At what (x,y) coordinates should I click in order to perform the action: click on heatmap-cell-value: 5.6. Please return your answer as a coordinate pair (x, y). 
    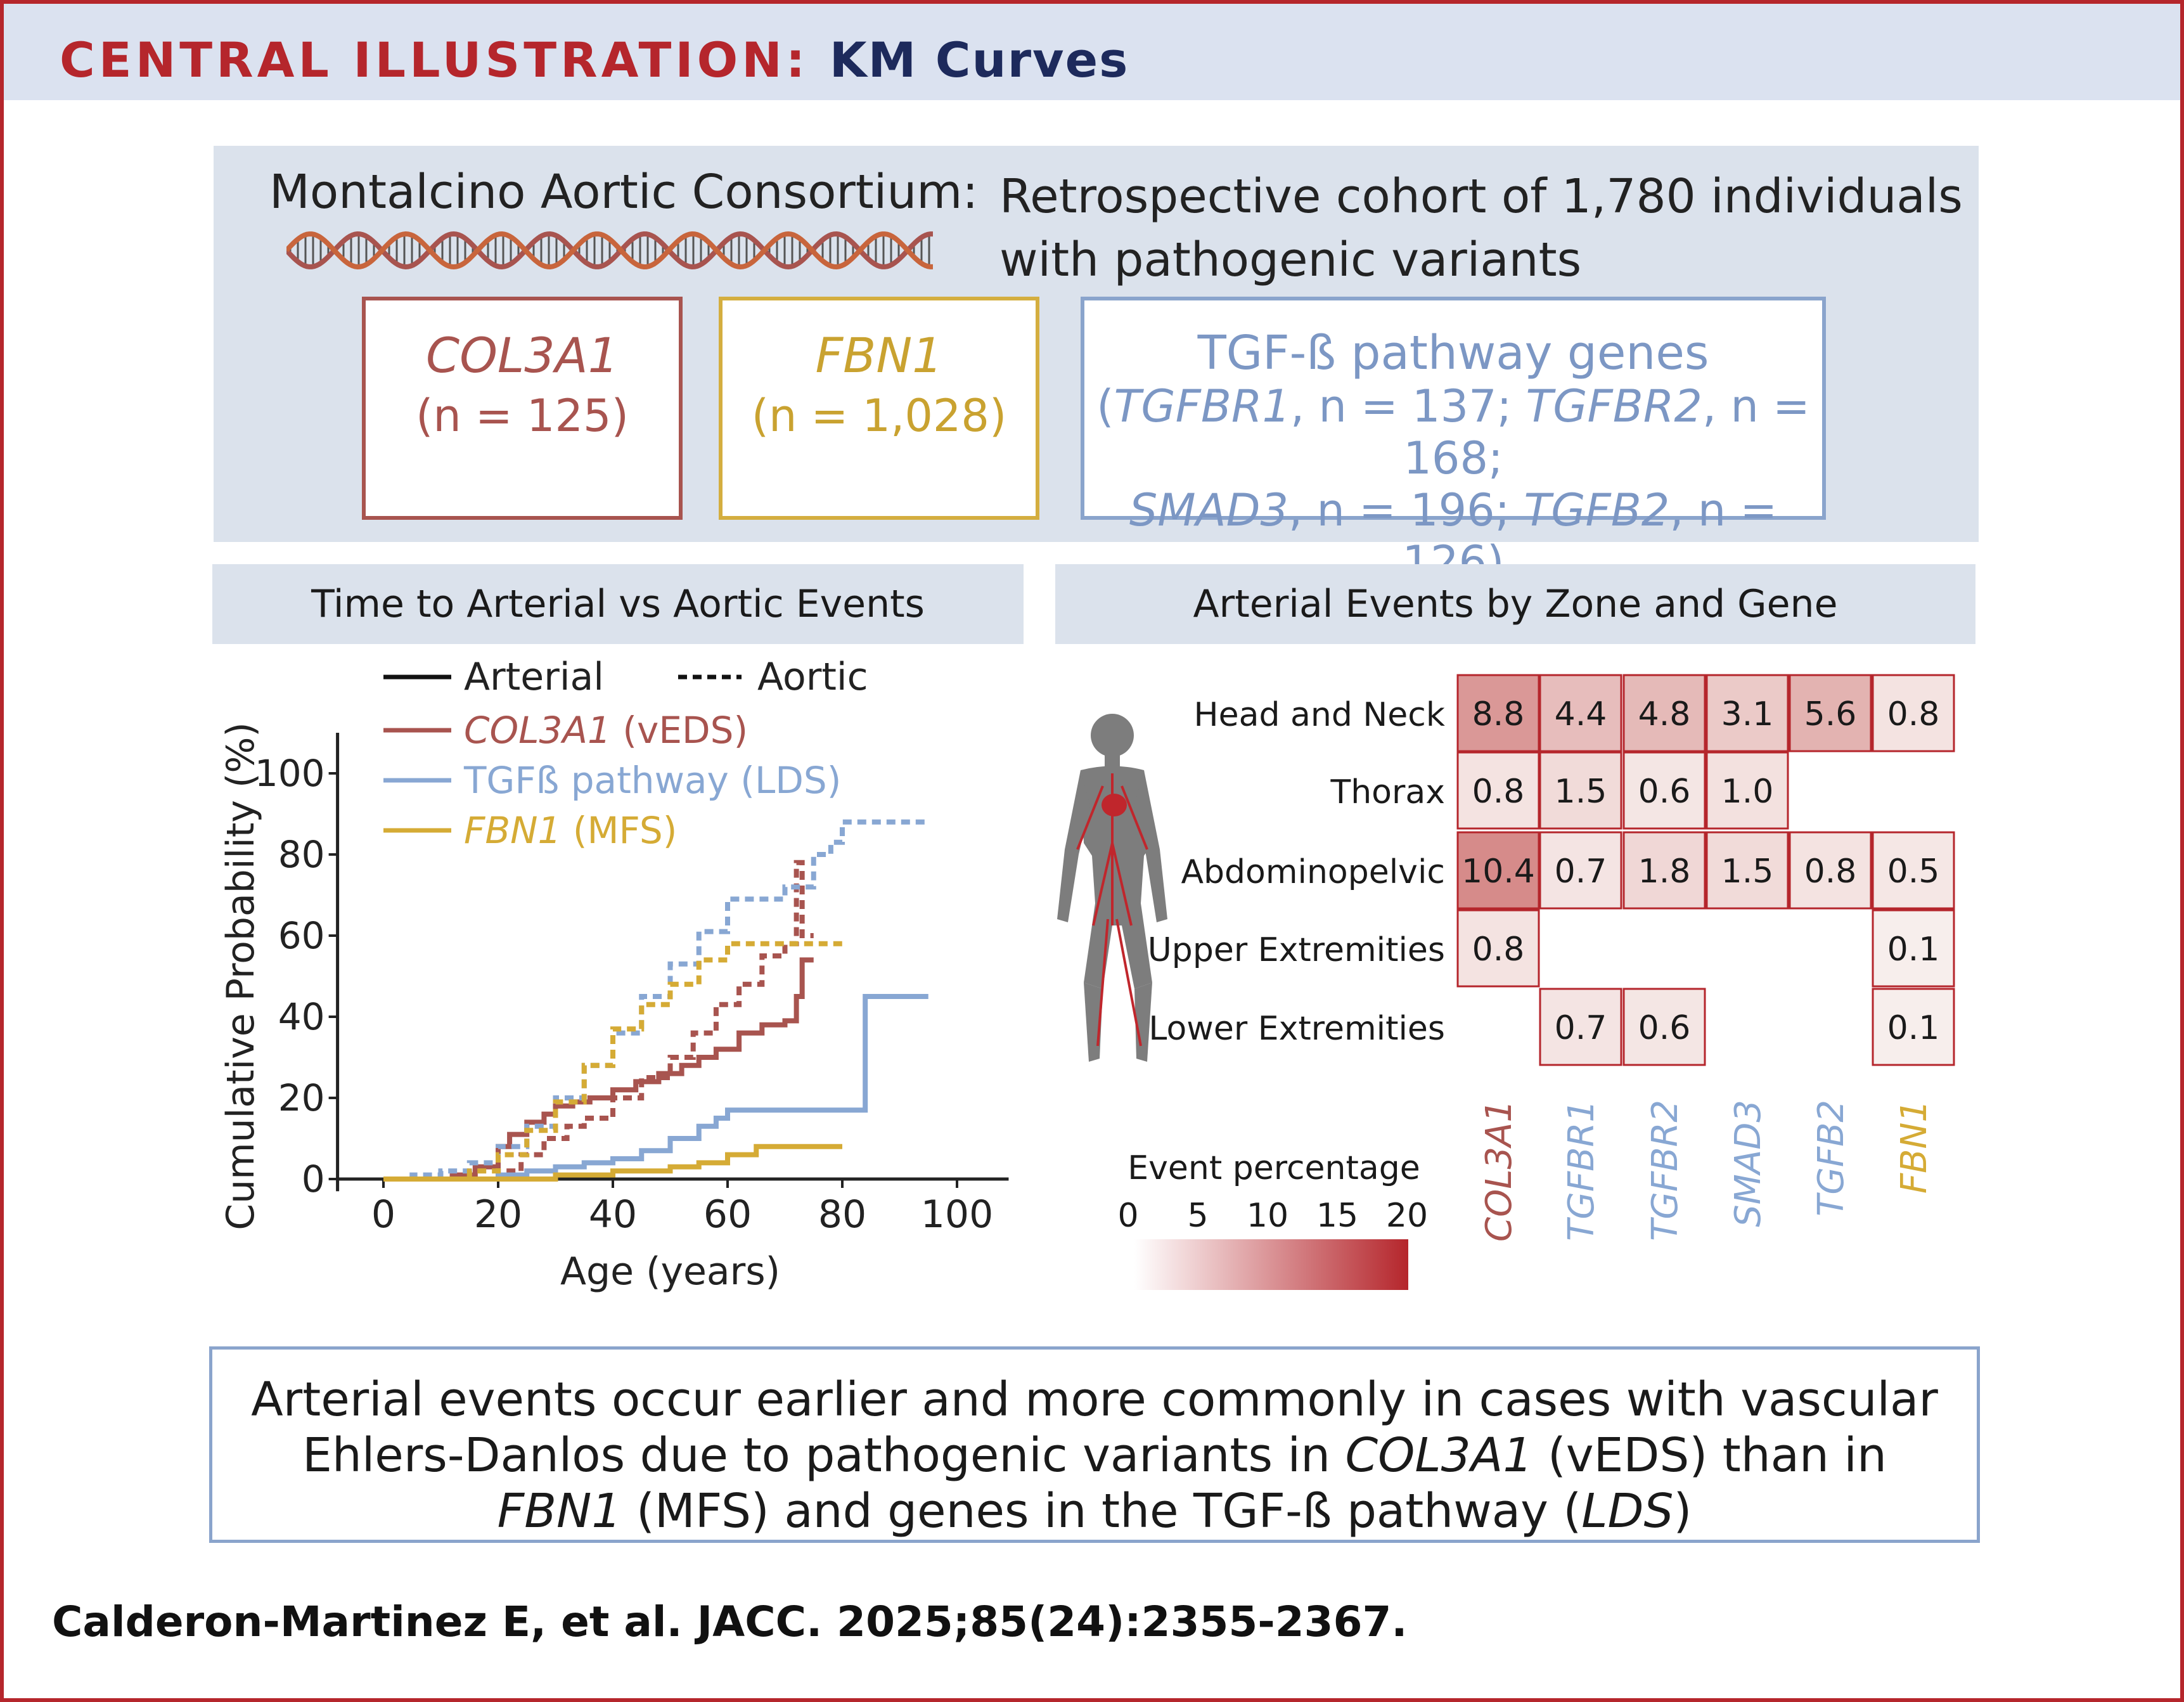
    Looking at the image, I should click on (1830, 714).